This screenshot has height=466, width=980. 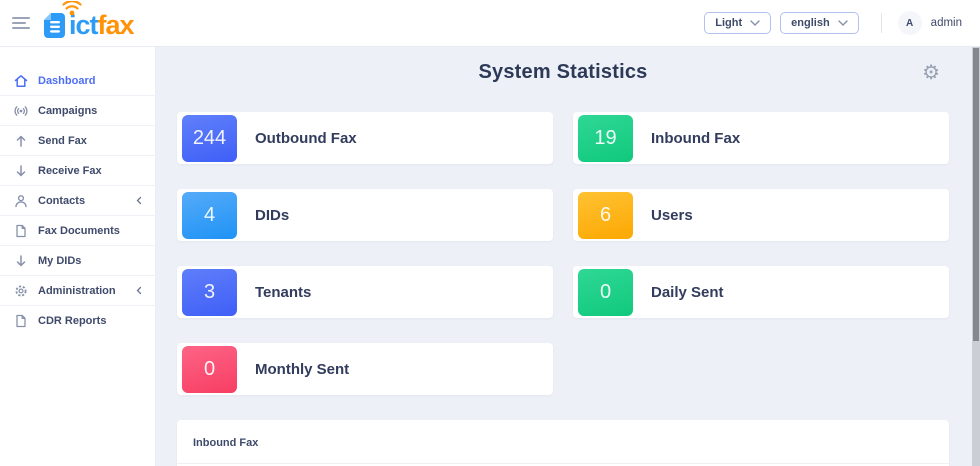 I want to click on sidebar-item-campaigns: Campaigns, so click(x=77, y=111).